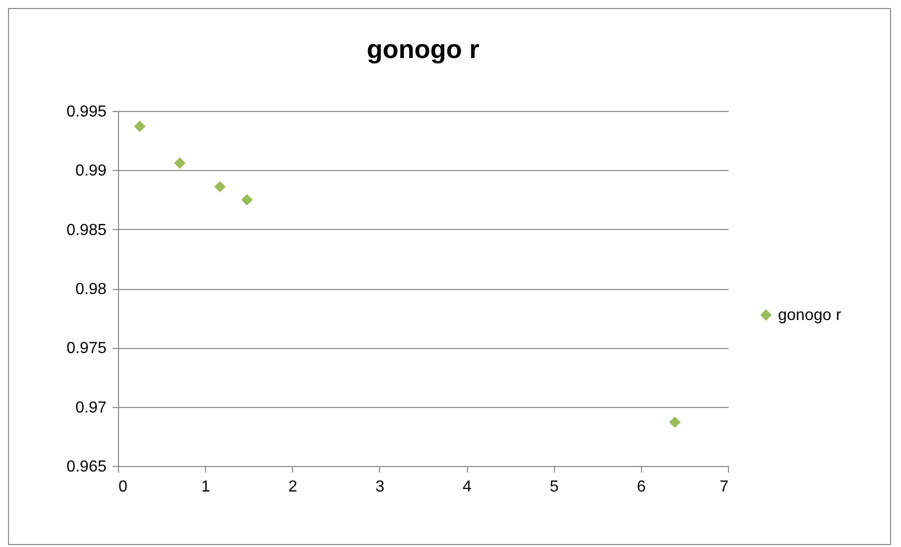 This screenshot has width=901, height=547. Describe the element at coordinates (423, 49) in the screenshot. I see `chart-title: gonogo r` at that location.